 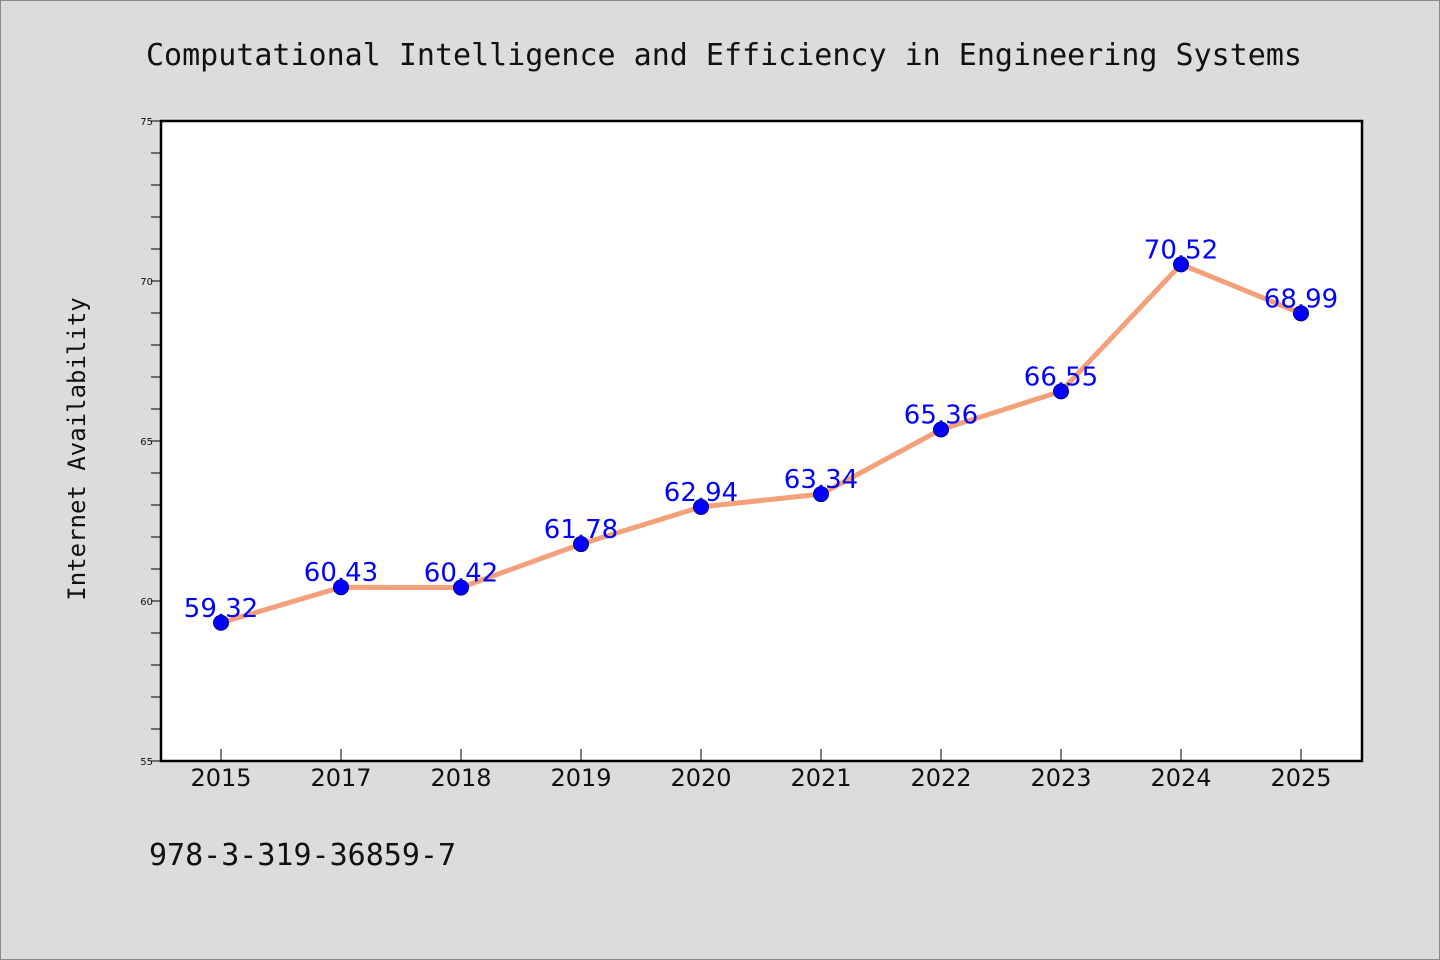 What do you see at coordinates (701, 493) in the screenshot?
I see `data-label: 62.94` at bounding box center [701, 493].